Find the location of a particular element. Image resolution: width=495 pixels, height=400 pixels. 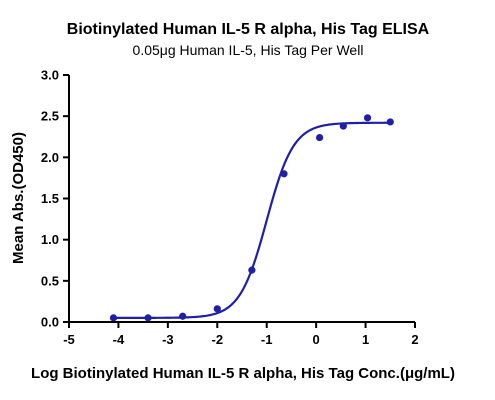

x-tick-label: 1 is located at coordinates (365, 339).